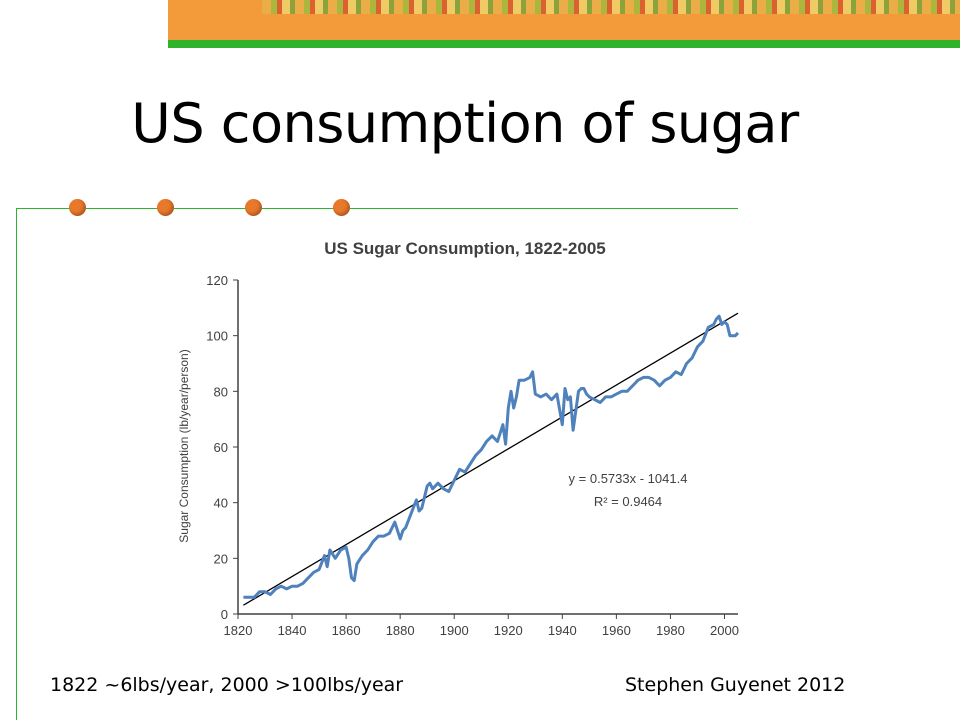 The height and width of the screenshot is (720, 960). What do you see at coordinates (508, 630) in the screenshot?
I see `x-tick-label: 1920` at bounding box center [508, 630].